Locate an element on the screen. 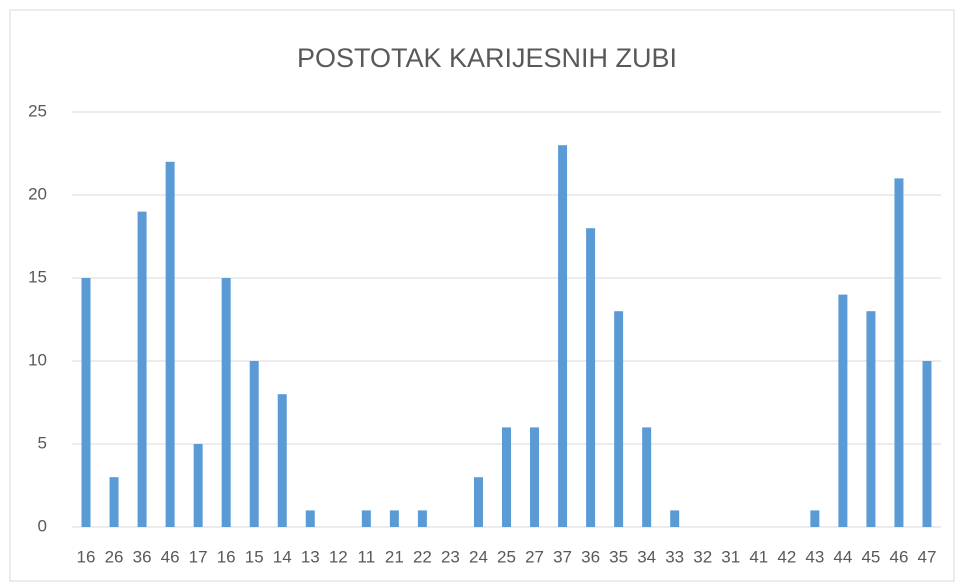 The width and height of the screenshot is (955, 582). x-tick-label: 13 is located at coordinates (310, 556).